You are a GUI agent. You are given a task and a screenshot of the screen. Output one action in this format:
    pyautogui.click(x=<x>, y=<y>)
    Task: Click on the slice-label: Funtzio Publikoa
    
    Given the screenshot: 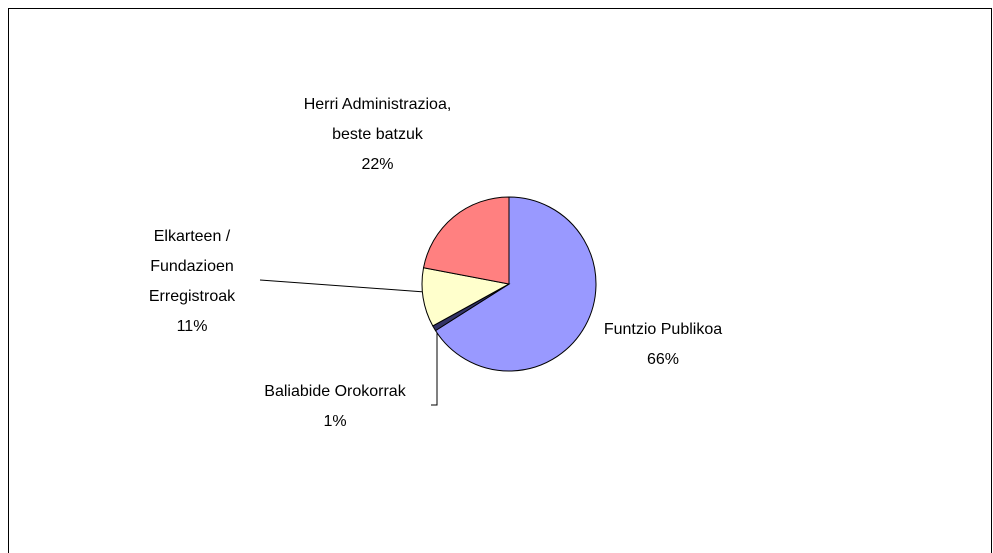 What is the action you would take?
    pyautogui.click(x=663, y=329)
    